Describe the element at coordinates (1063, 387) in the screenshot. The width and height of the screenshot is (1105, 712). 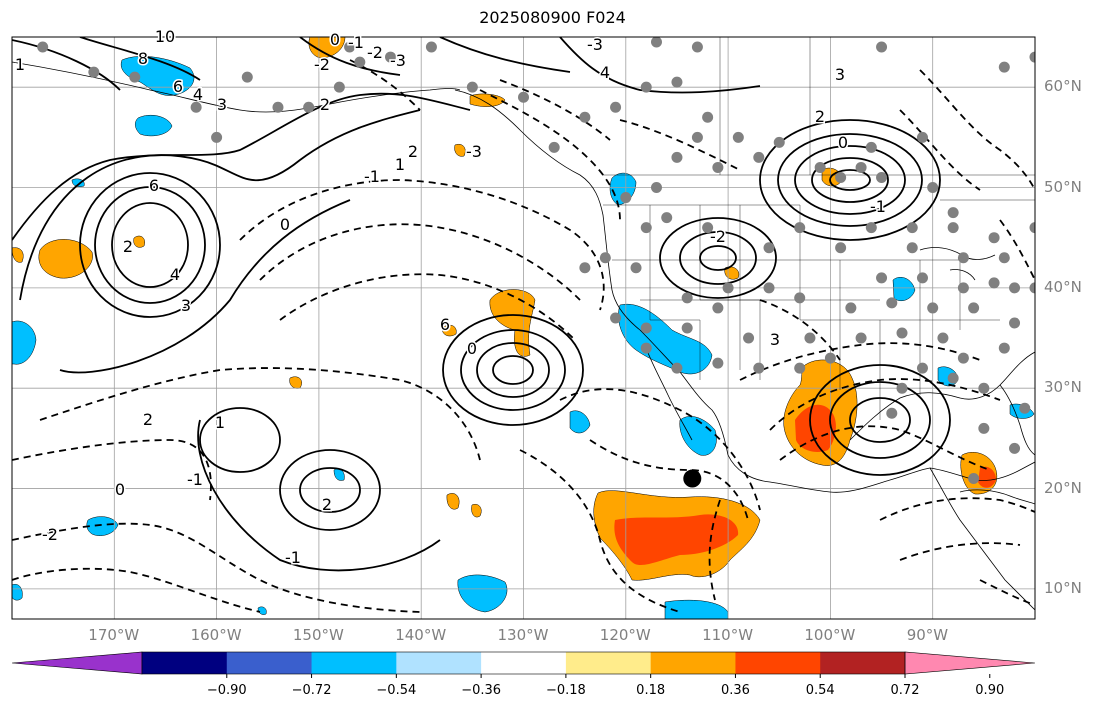
I see `lat-label: 30°N` at that location.